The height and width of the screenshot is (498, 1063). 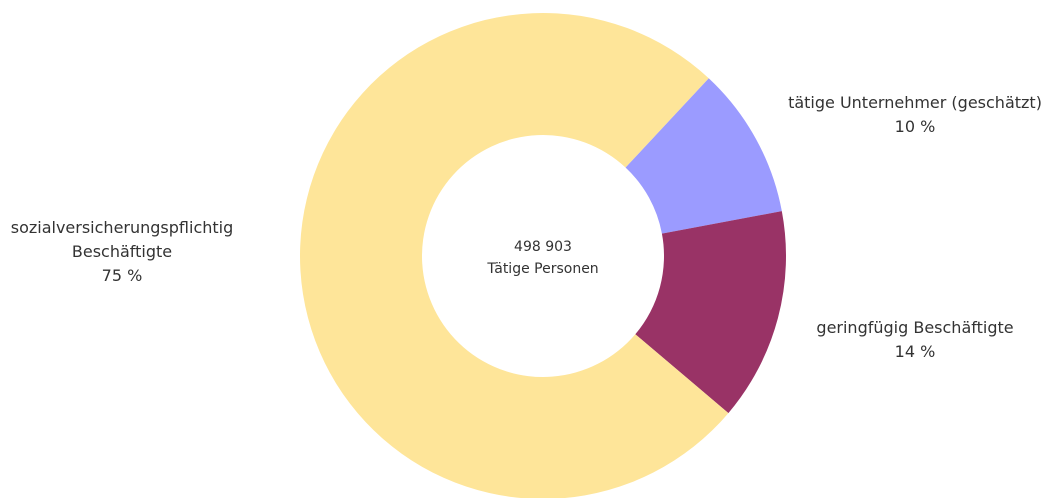 What do you see at coordinates (542, 258) in the screenshot?
I see `center-text: 498 903 Tätige Personen` at bounding box center [542, 258].